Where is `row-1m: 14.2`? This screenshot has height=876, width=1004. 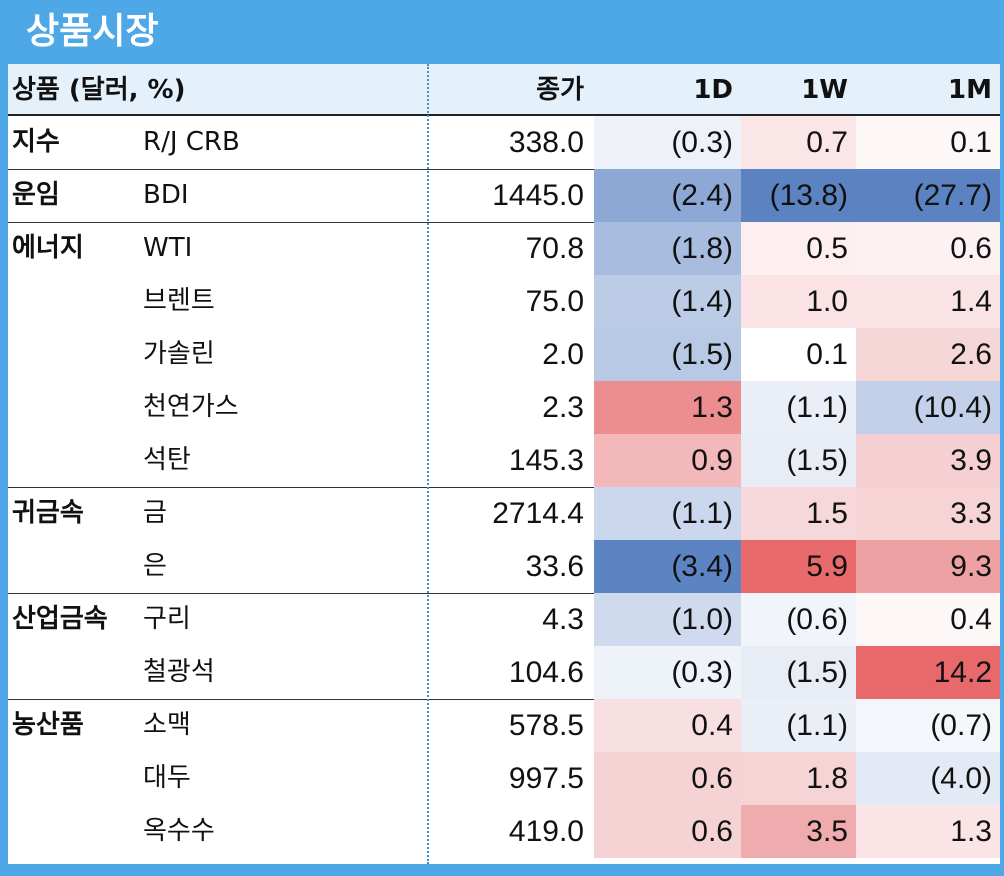 row-1m: 14.2 is located at coordinates (928, 672).